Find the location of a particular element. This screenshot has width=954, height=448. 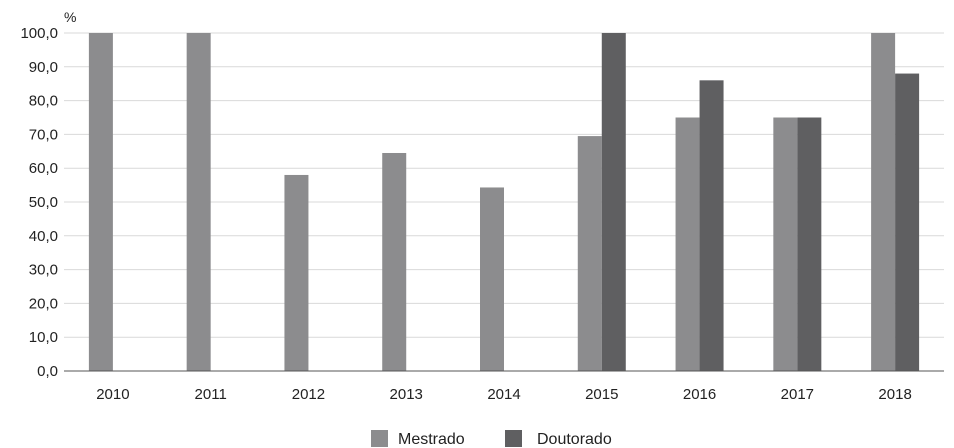

y-tick-label: 40,0 is located at coordinates (43, 236).